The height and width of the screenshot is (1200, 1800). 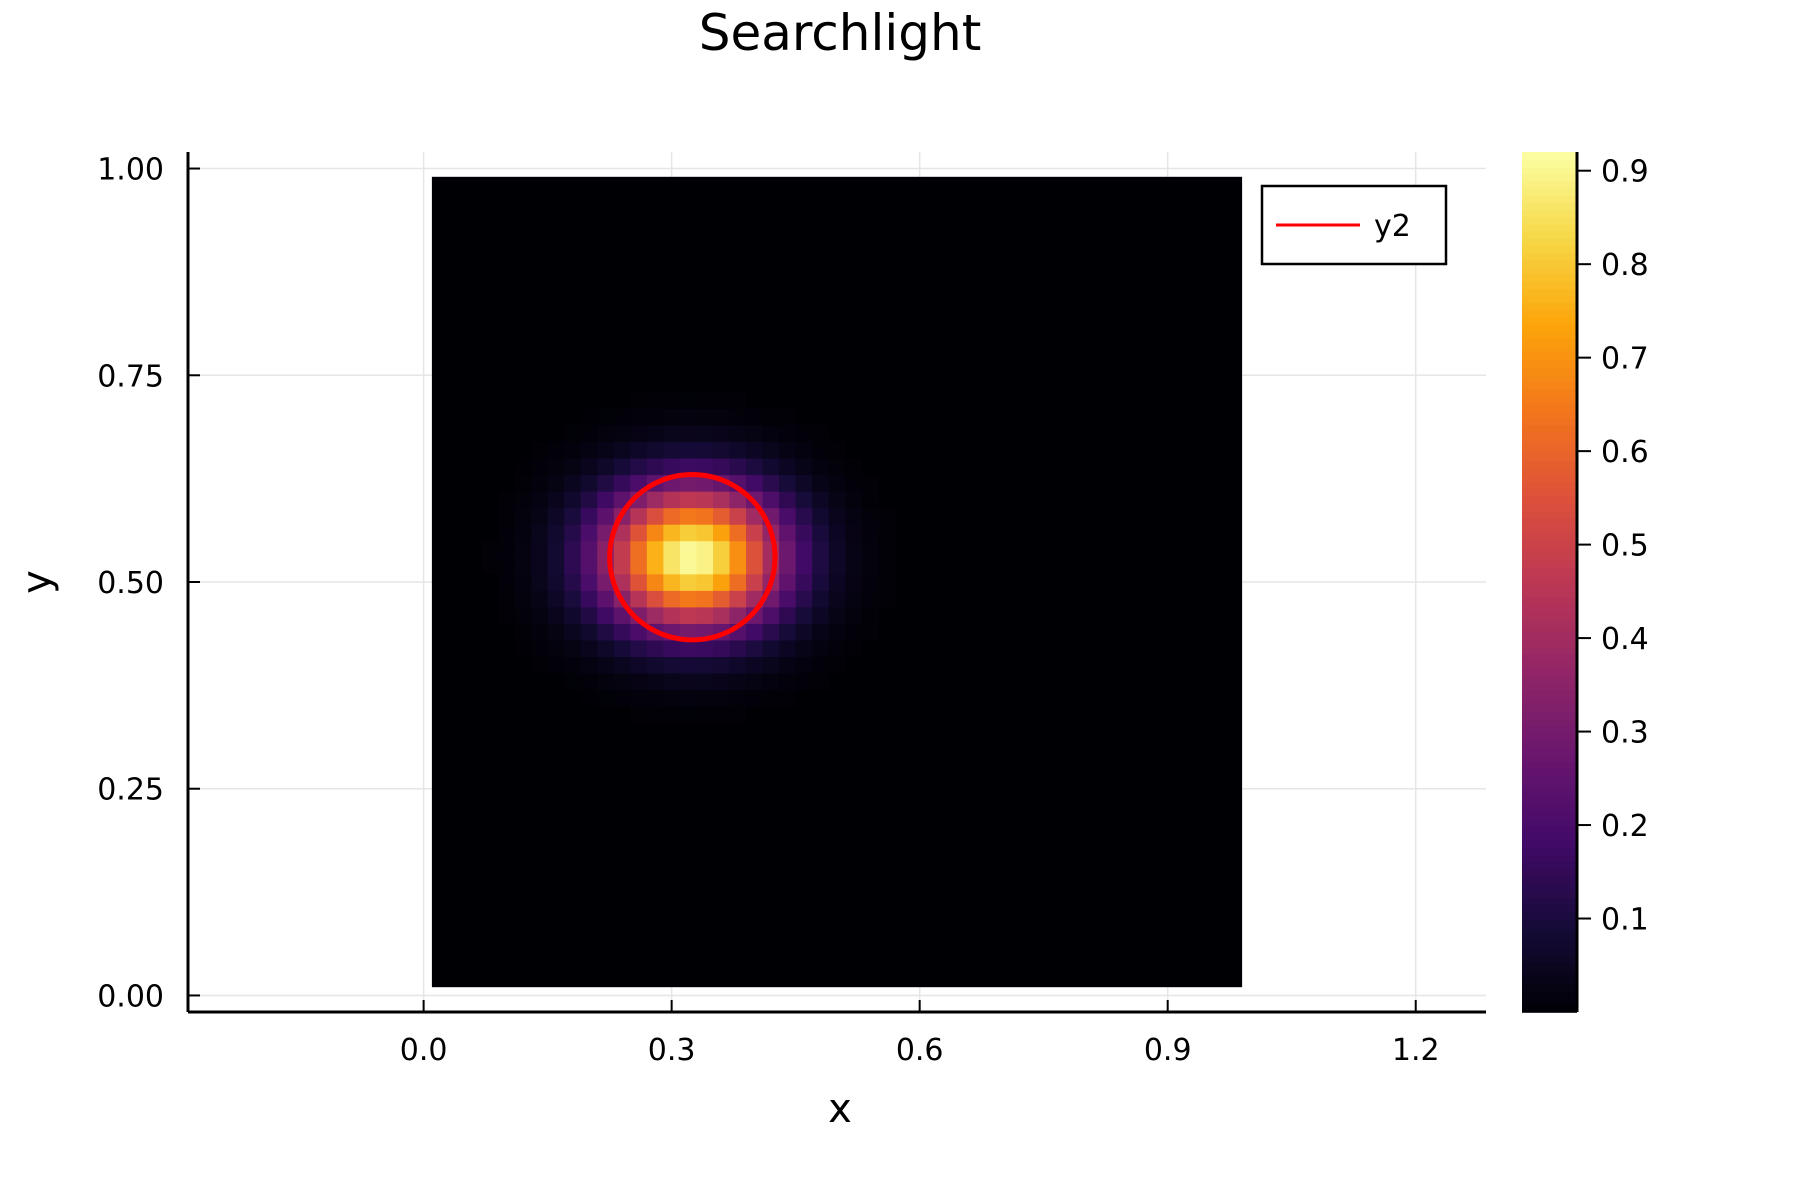 What do you see at coordinates (692, 557) in the screenshot?
I see `series-y2-line` at bounding box center [692, 557].